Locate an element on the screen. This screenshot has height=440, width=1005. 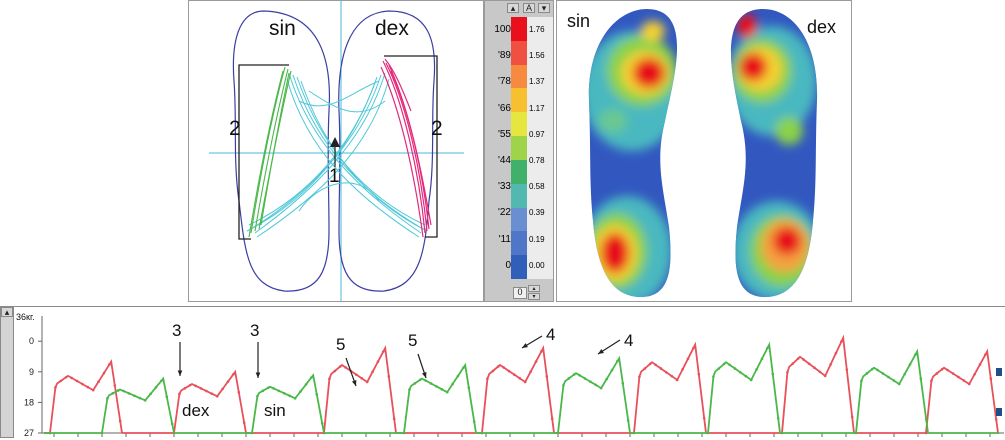
scale-footer-value: 0 is located at coordinates (520, 293).